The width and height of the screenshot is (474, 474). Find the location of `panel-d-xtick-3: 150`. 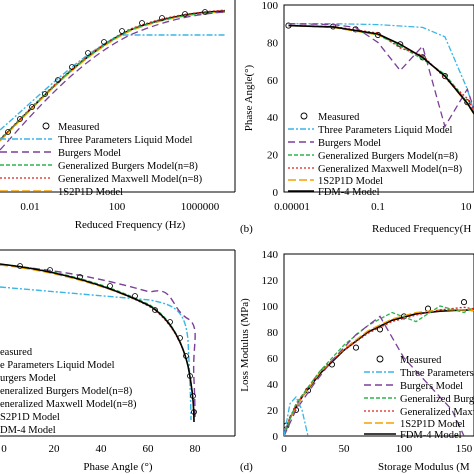

panel-d-xtick-3: 150 is located at coordinates (464, 449).